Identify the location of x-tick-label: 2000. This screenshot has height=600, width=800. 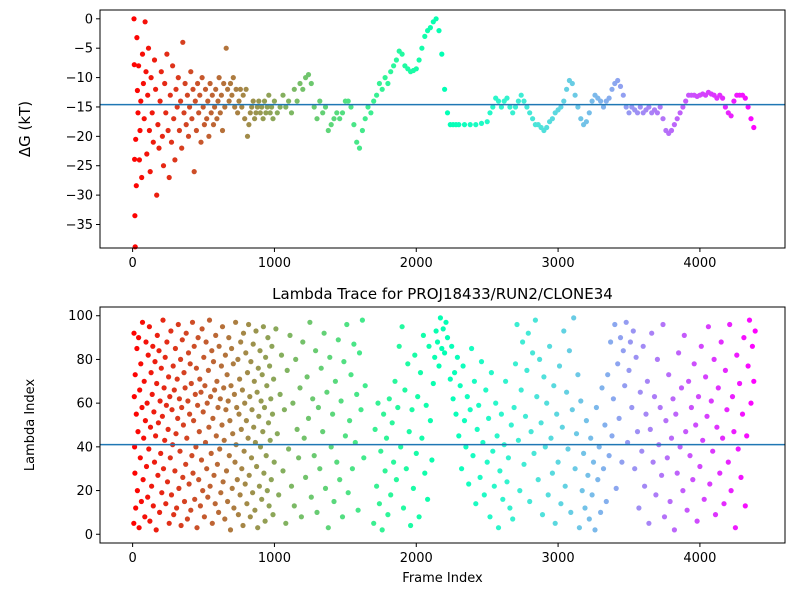
(416, 558).